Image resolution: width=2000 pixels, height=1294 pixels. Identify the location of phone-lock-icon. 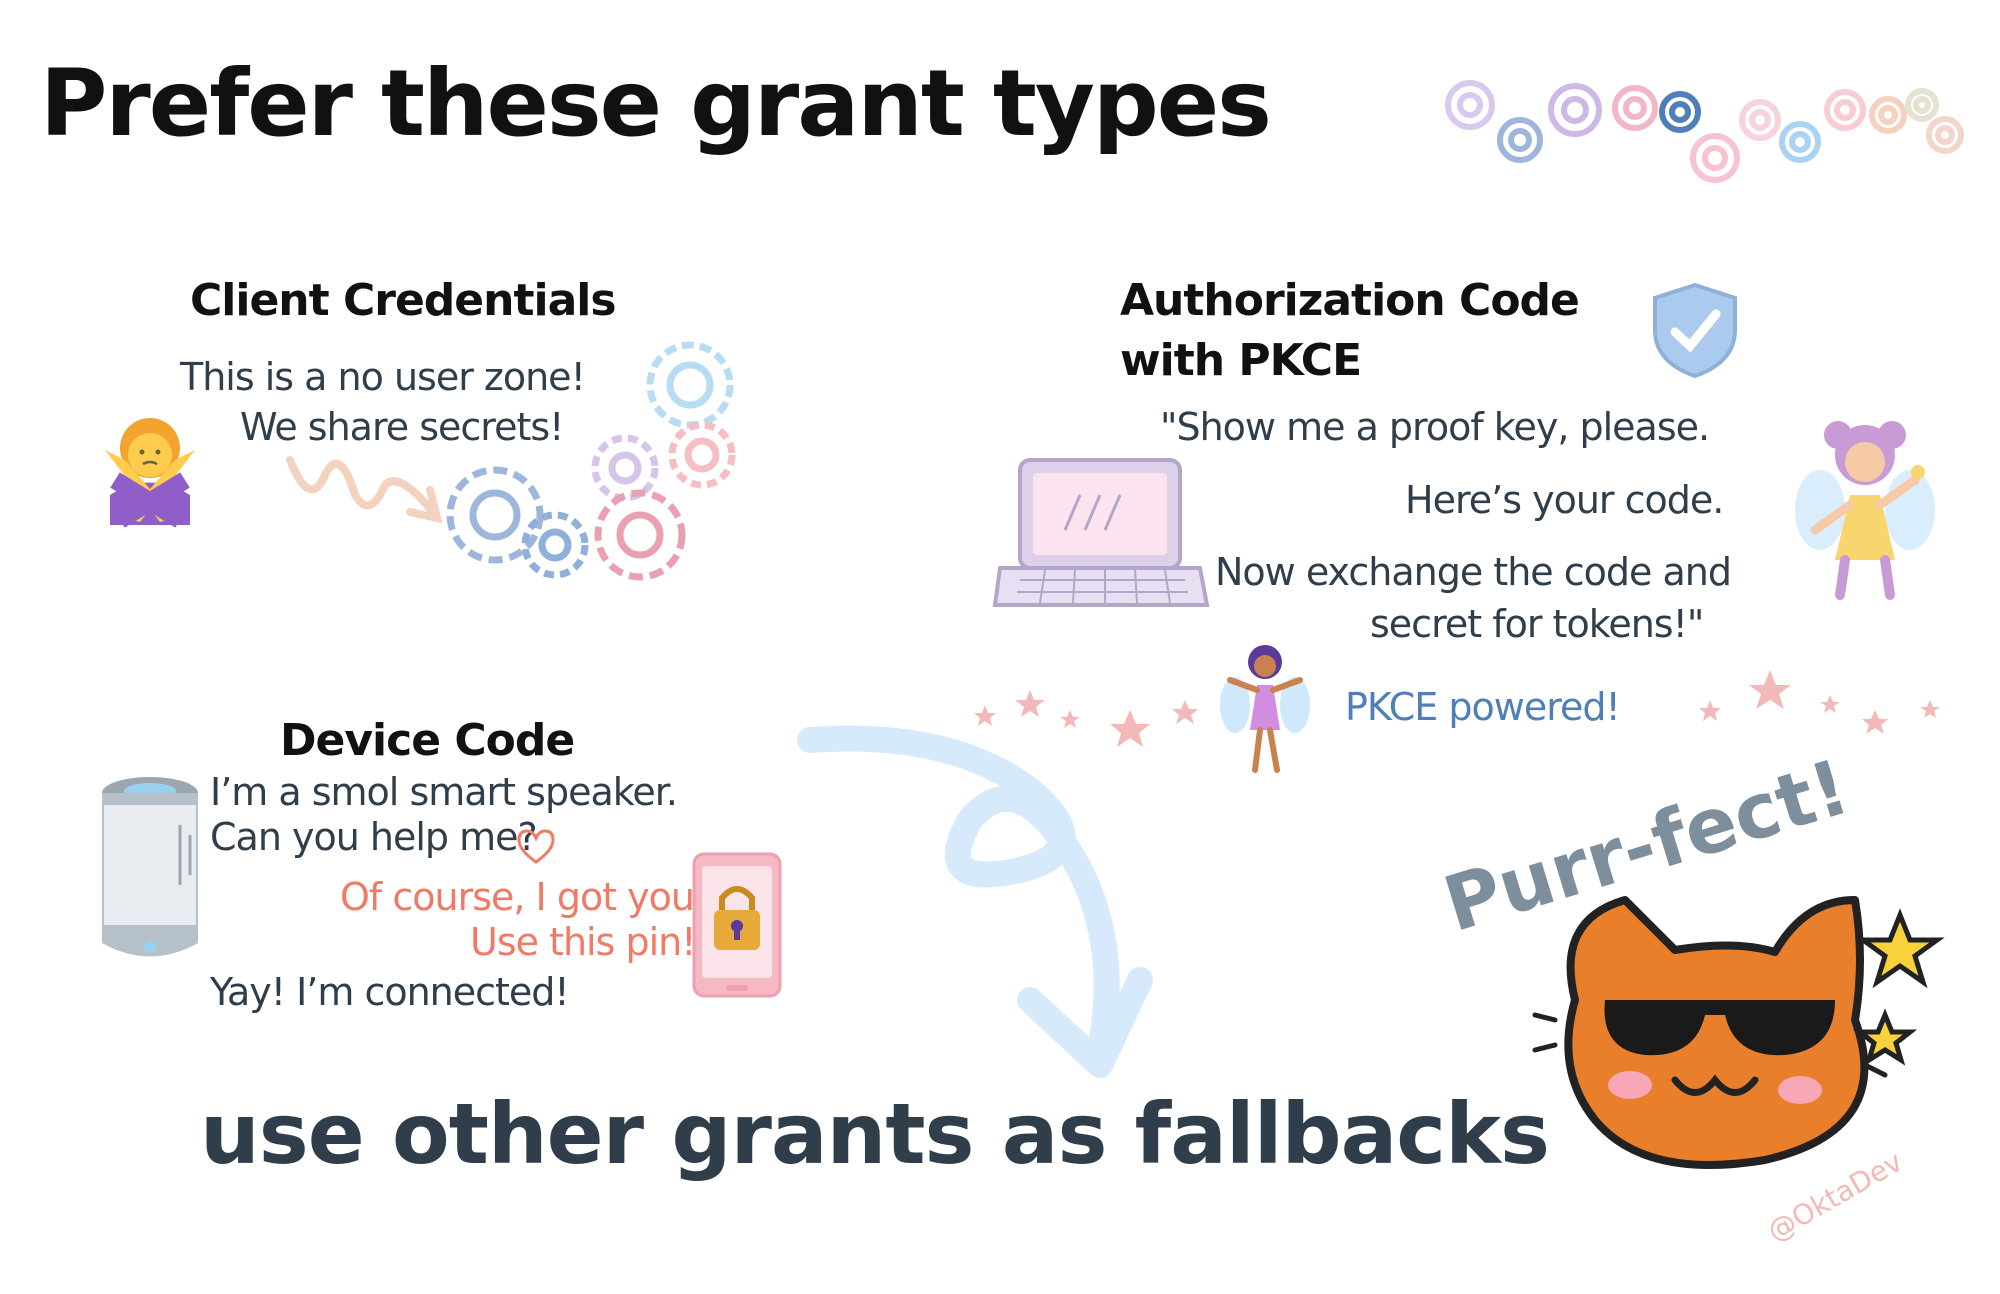
(737, 925).